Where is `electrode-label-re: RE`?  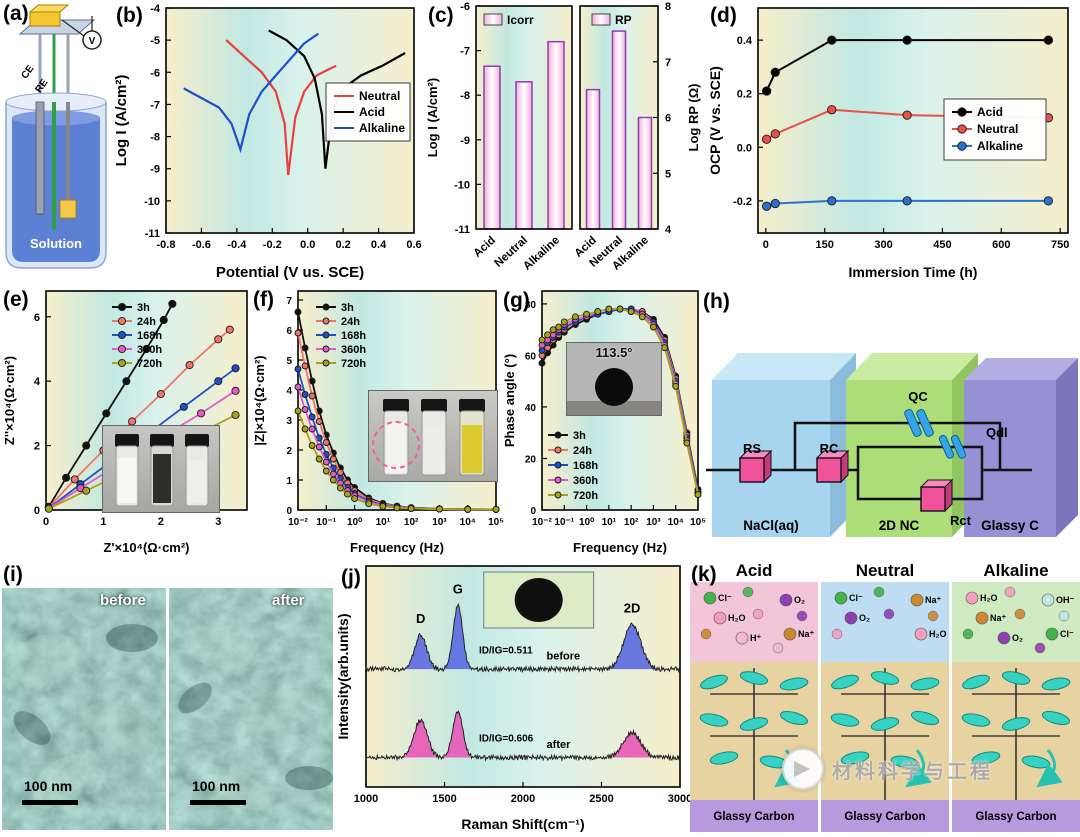 electrode-label-re: RE is located at coordinates (41, 86).